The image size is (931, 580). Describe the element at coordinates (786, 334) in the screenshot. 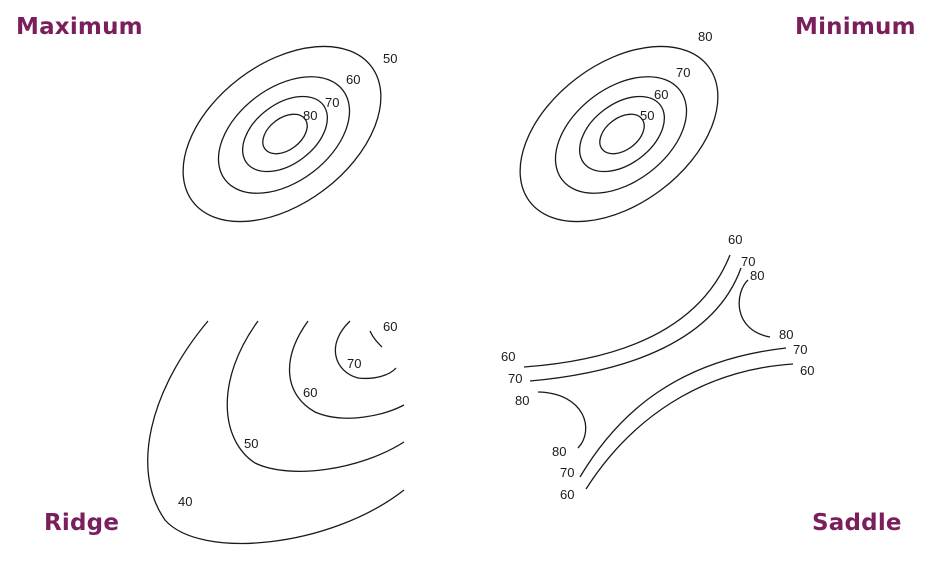

I see `label-80-right: 80` at that location.